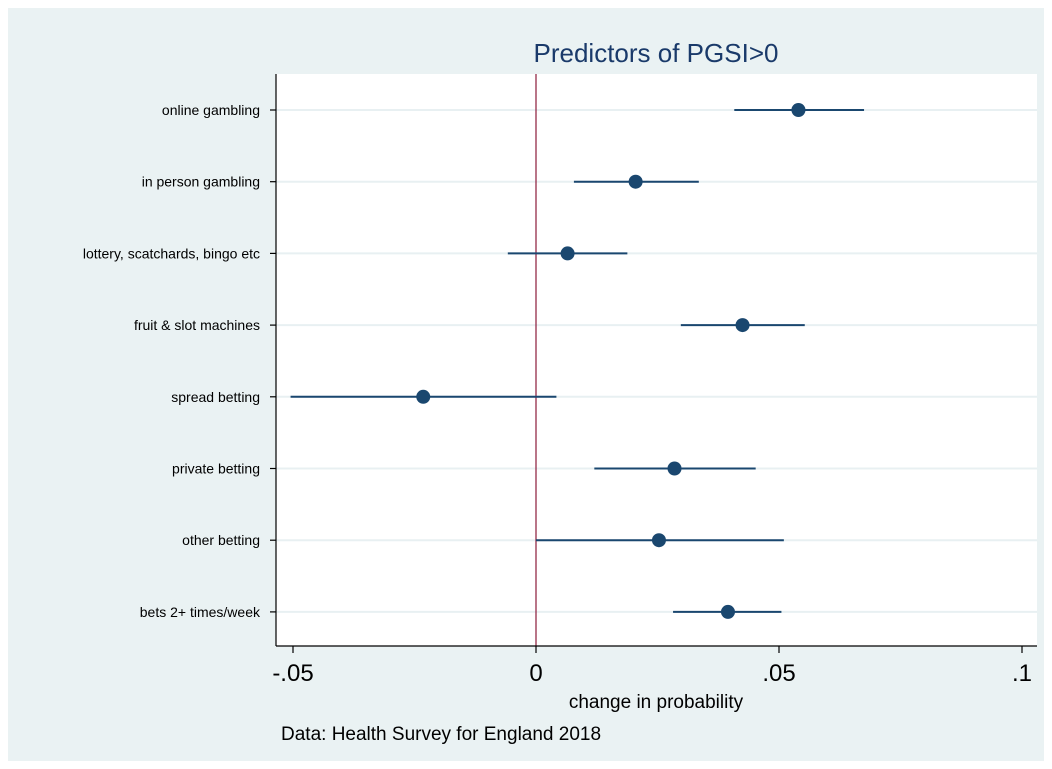 The width and height of the screenshot is (1052, 769). What do you see at coordinates (215, 397) in the screenshot?
I see `category-label: spread betting` at bounding box center [215, 397].